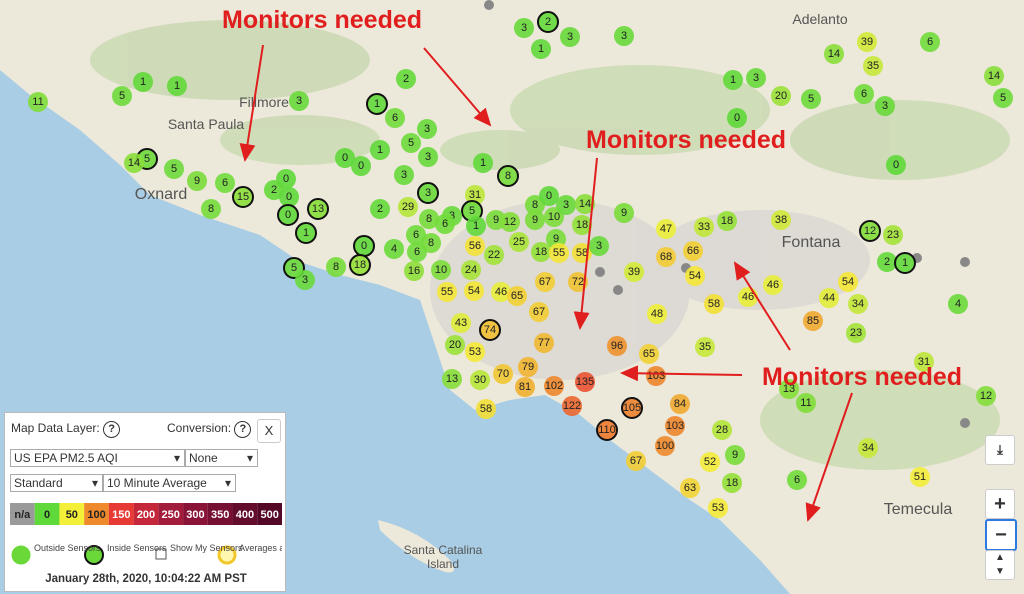  I want to click on rings-icon, so click(227, 555).